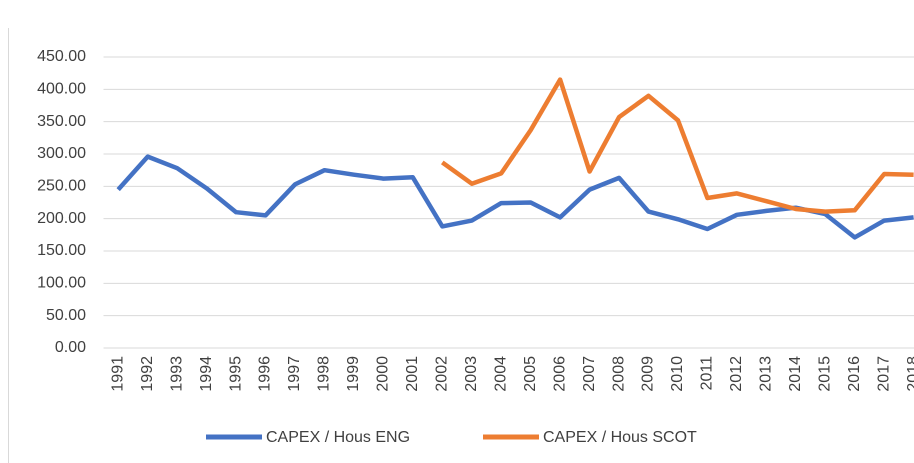 The height and width of the screenshot is (463, 914). Describe the element at coordinates (176, 374) in the screenshot. I see `x-tick-label: 1993` at that location.